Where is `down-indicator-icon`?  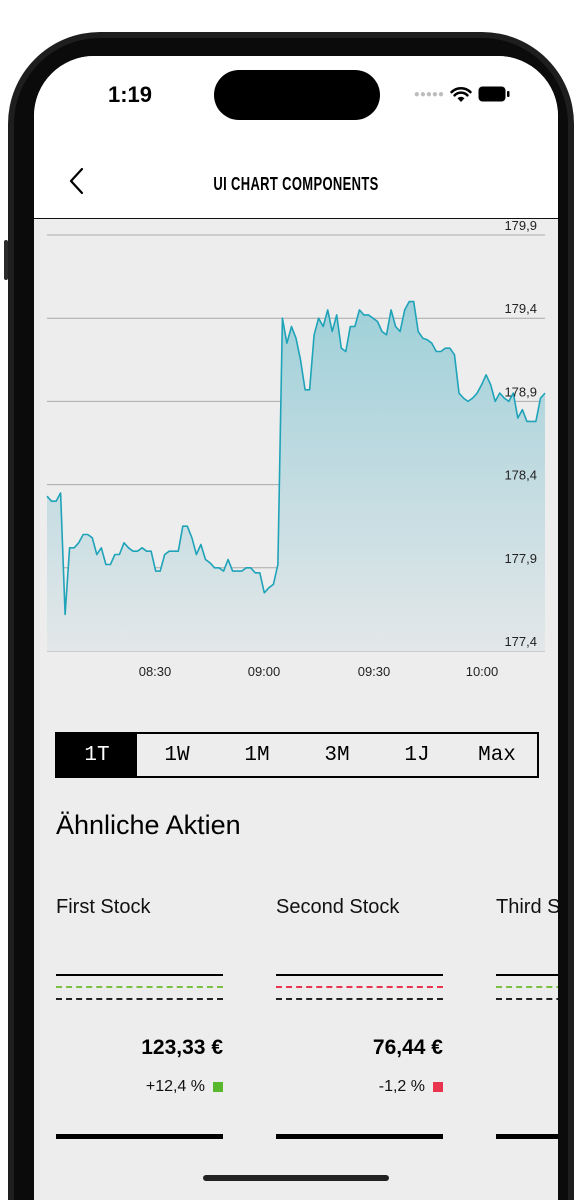 down-indicator-icon is located at coordinates (438, 1087).